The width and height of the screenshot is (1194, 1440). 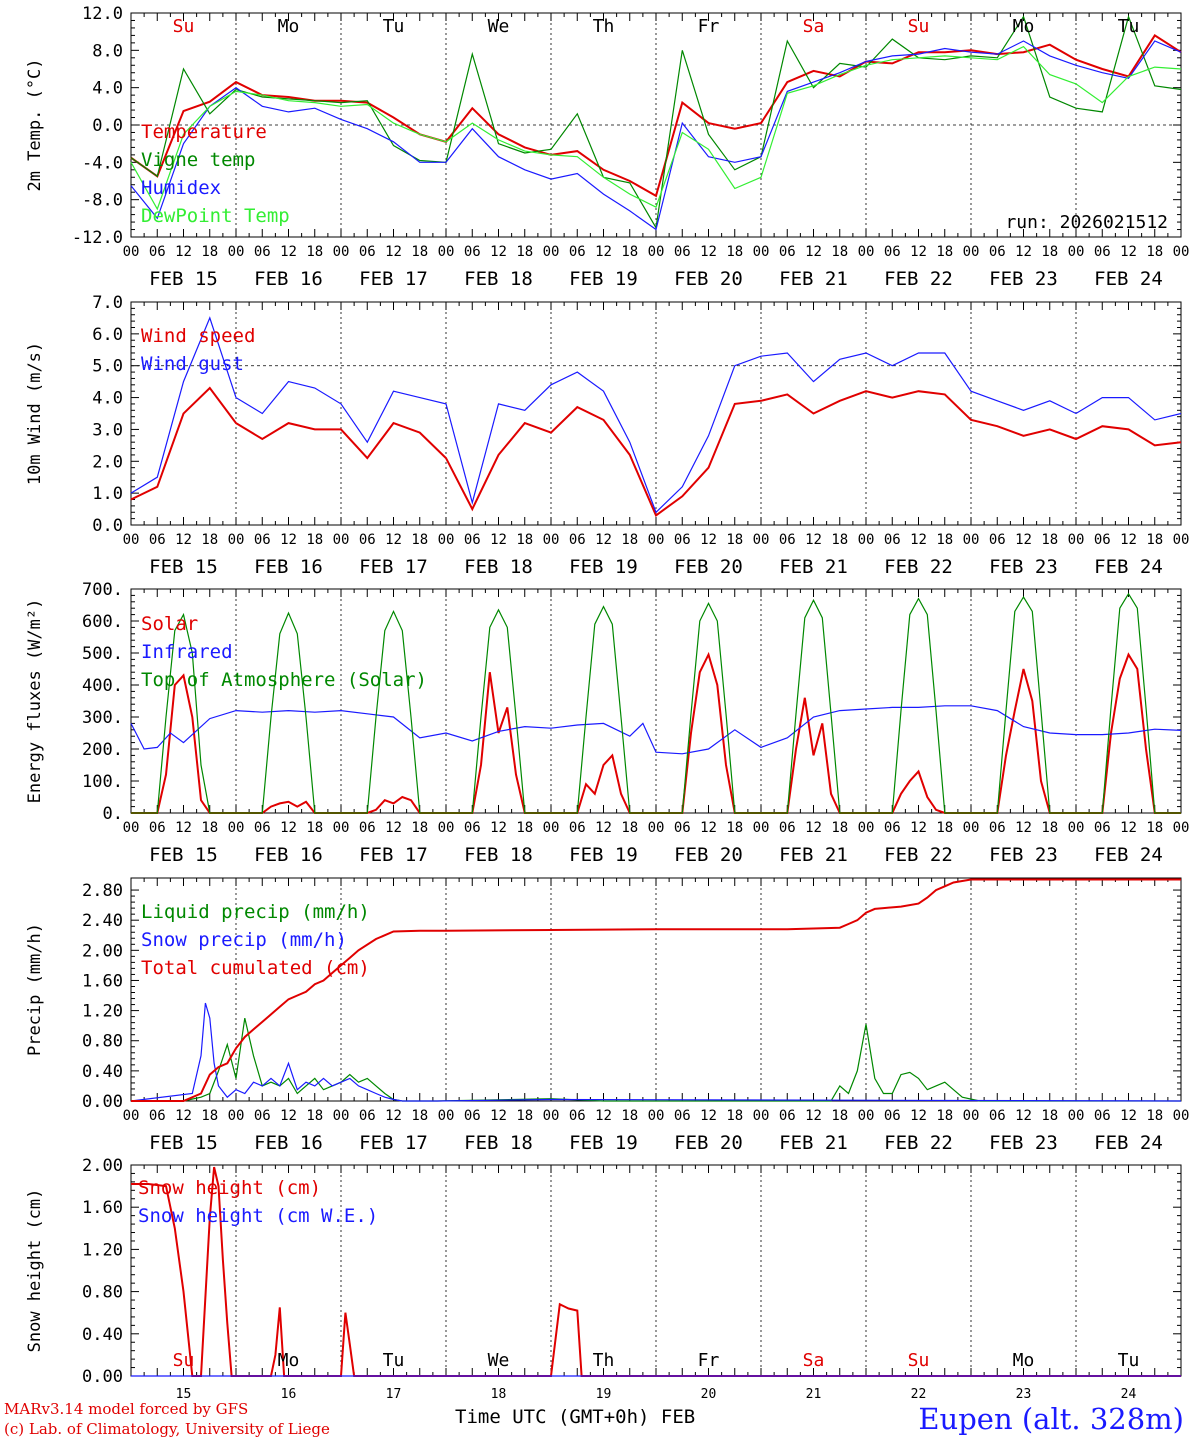 I want to click on model-credit: MARv3.14 model forced by GFS, so click(x=126, y=1409).